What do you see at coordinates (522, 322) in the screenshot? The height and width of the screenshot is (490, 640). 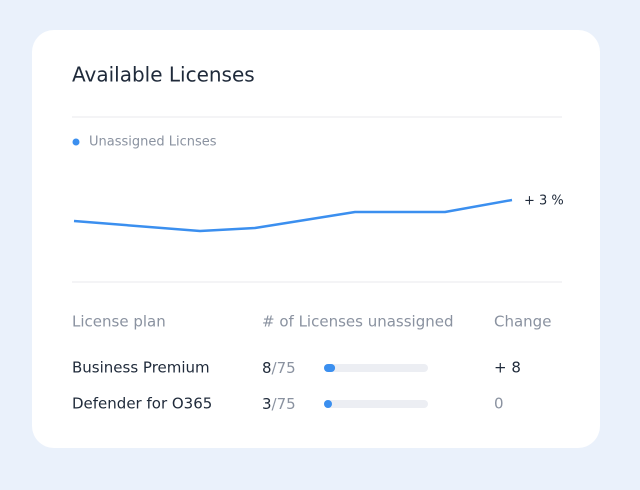 I see `column-header: Change` at bounding box center [522, 322].